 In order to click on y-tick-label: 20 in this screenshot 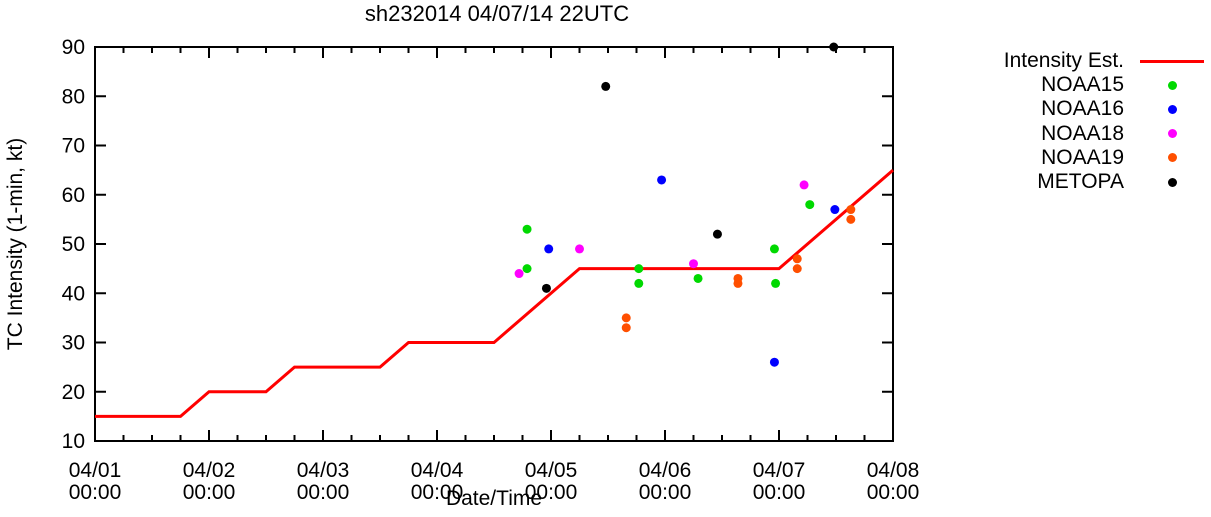, I will do `click(73, 392)`.